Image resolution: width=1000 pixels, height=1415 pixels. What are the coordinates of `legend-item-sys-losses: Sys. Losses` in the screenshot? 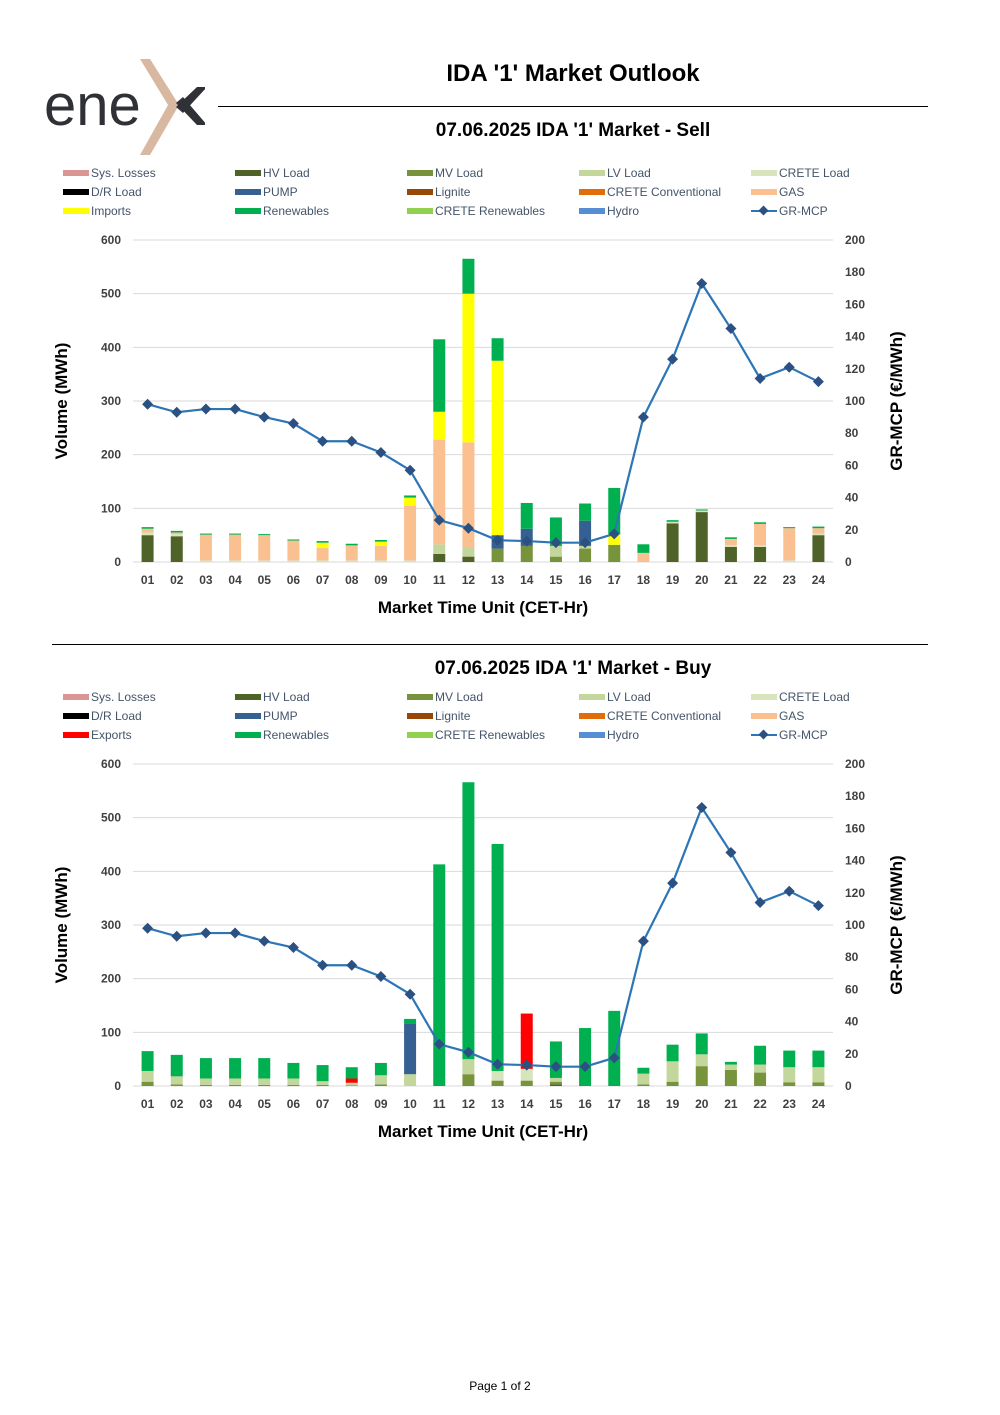 It's located at (149, 173).